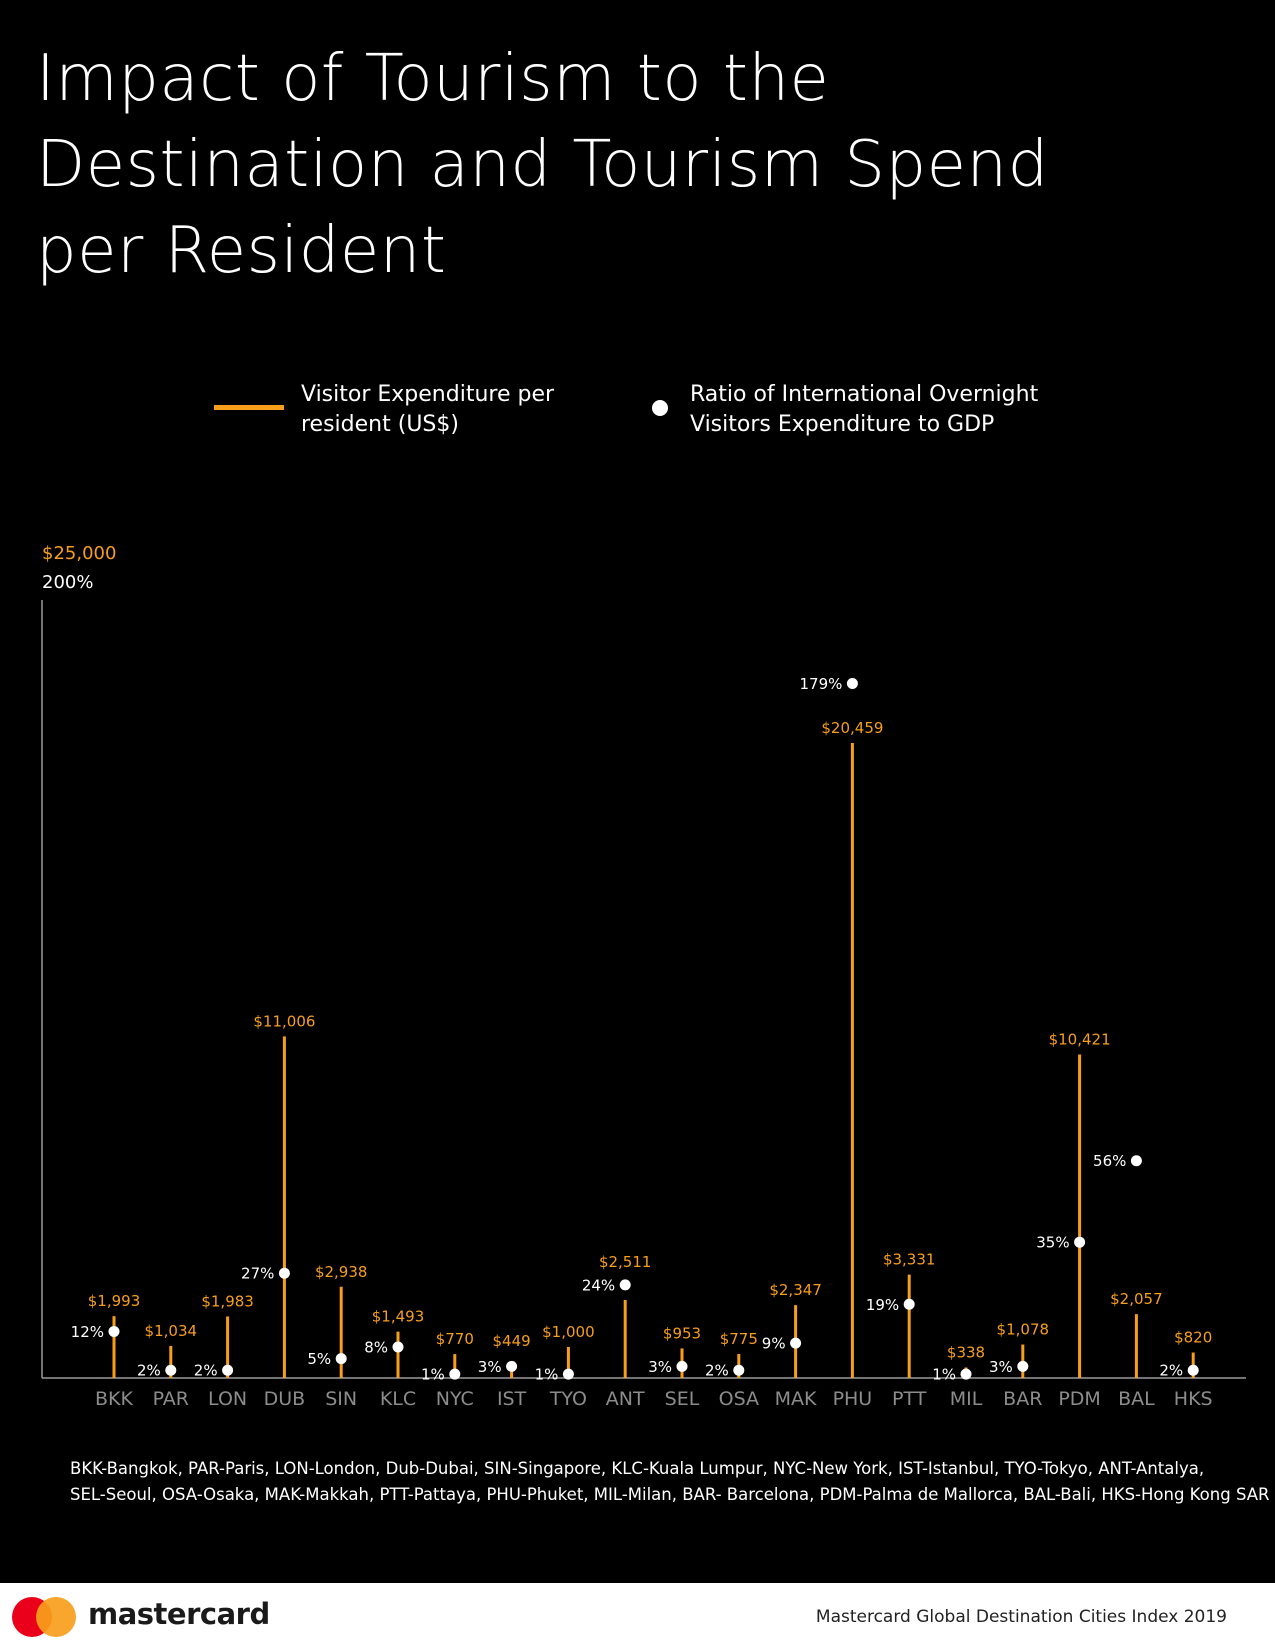  What do you see at coordinates (1001, 1367) in the screenshot?
I see `ratio-label-BAR: 3%` at bounding box center [1001, 1367].